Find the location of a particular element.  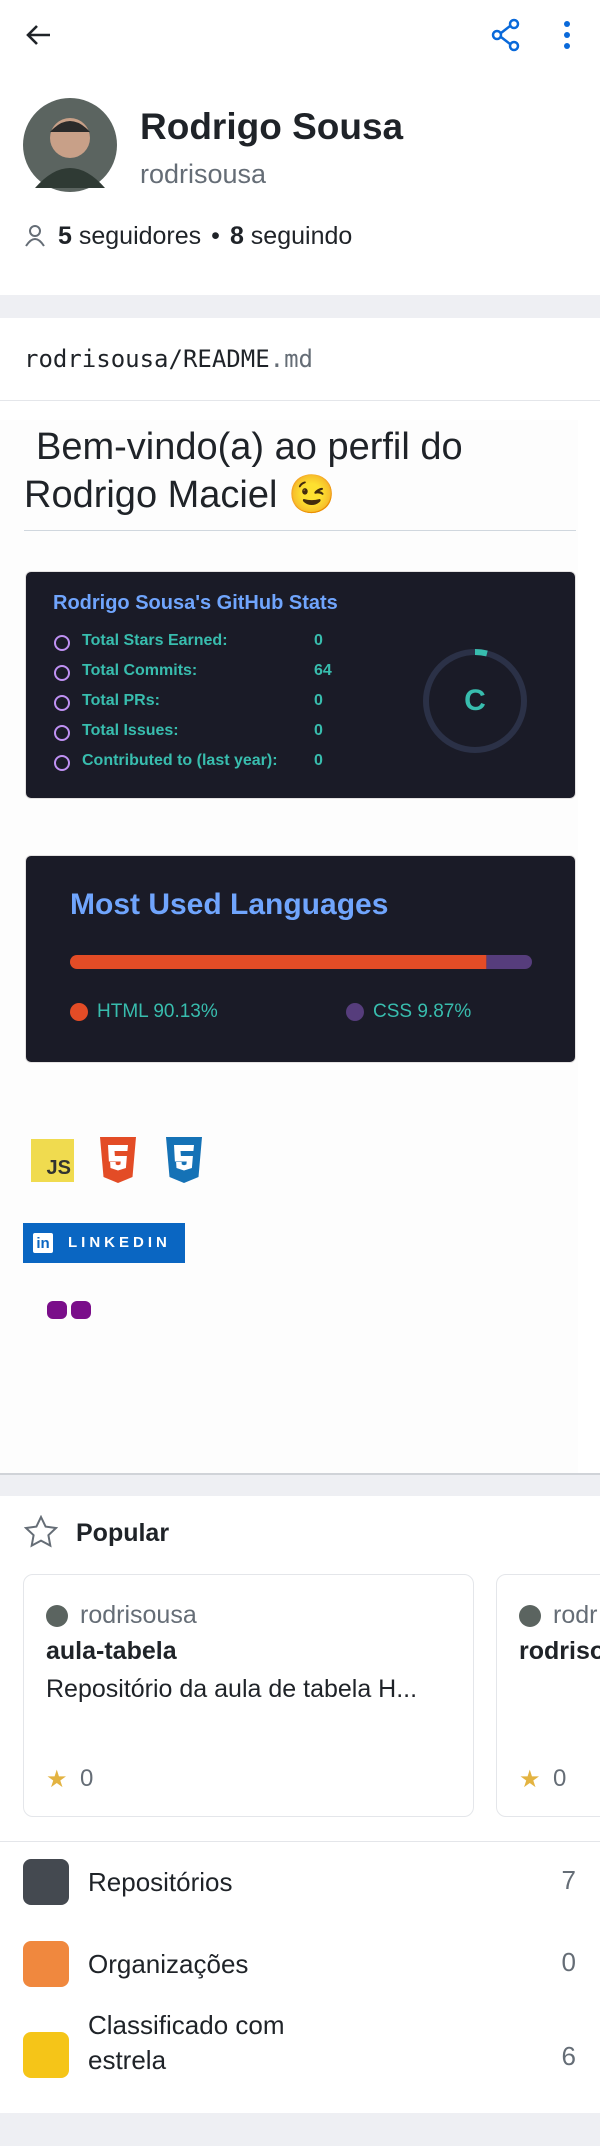

follow-info: 5 seguidores • 8 seguindo is located at coordinates (205, 236).